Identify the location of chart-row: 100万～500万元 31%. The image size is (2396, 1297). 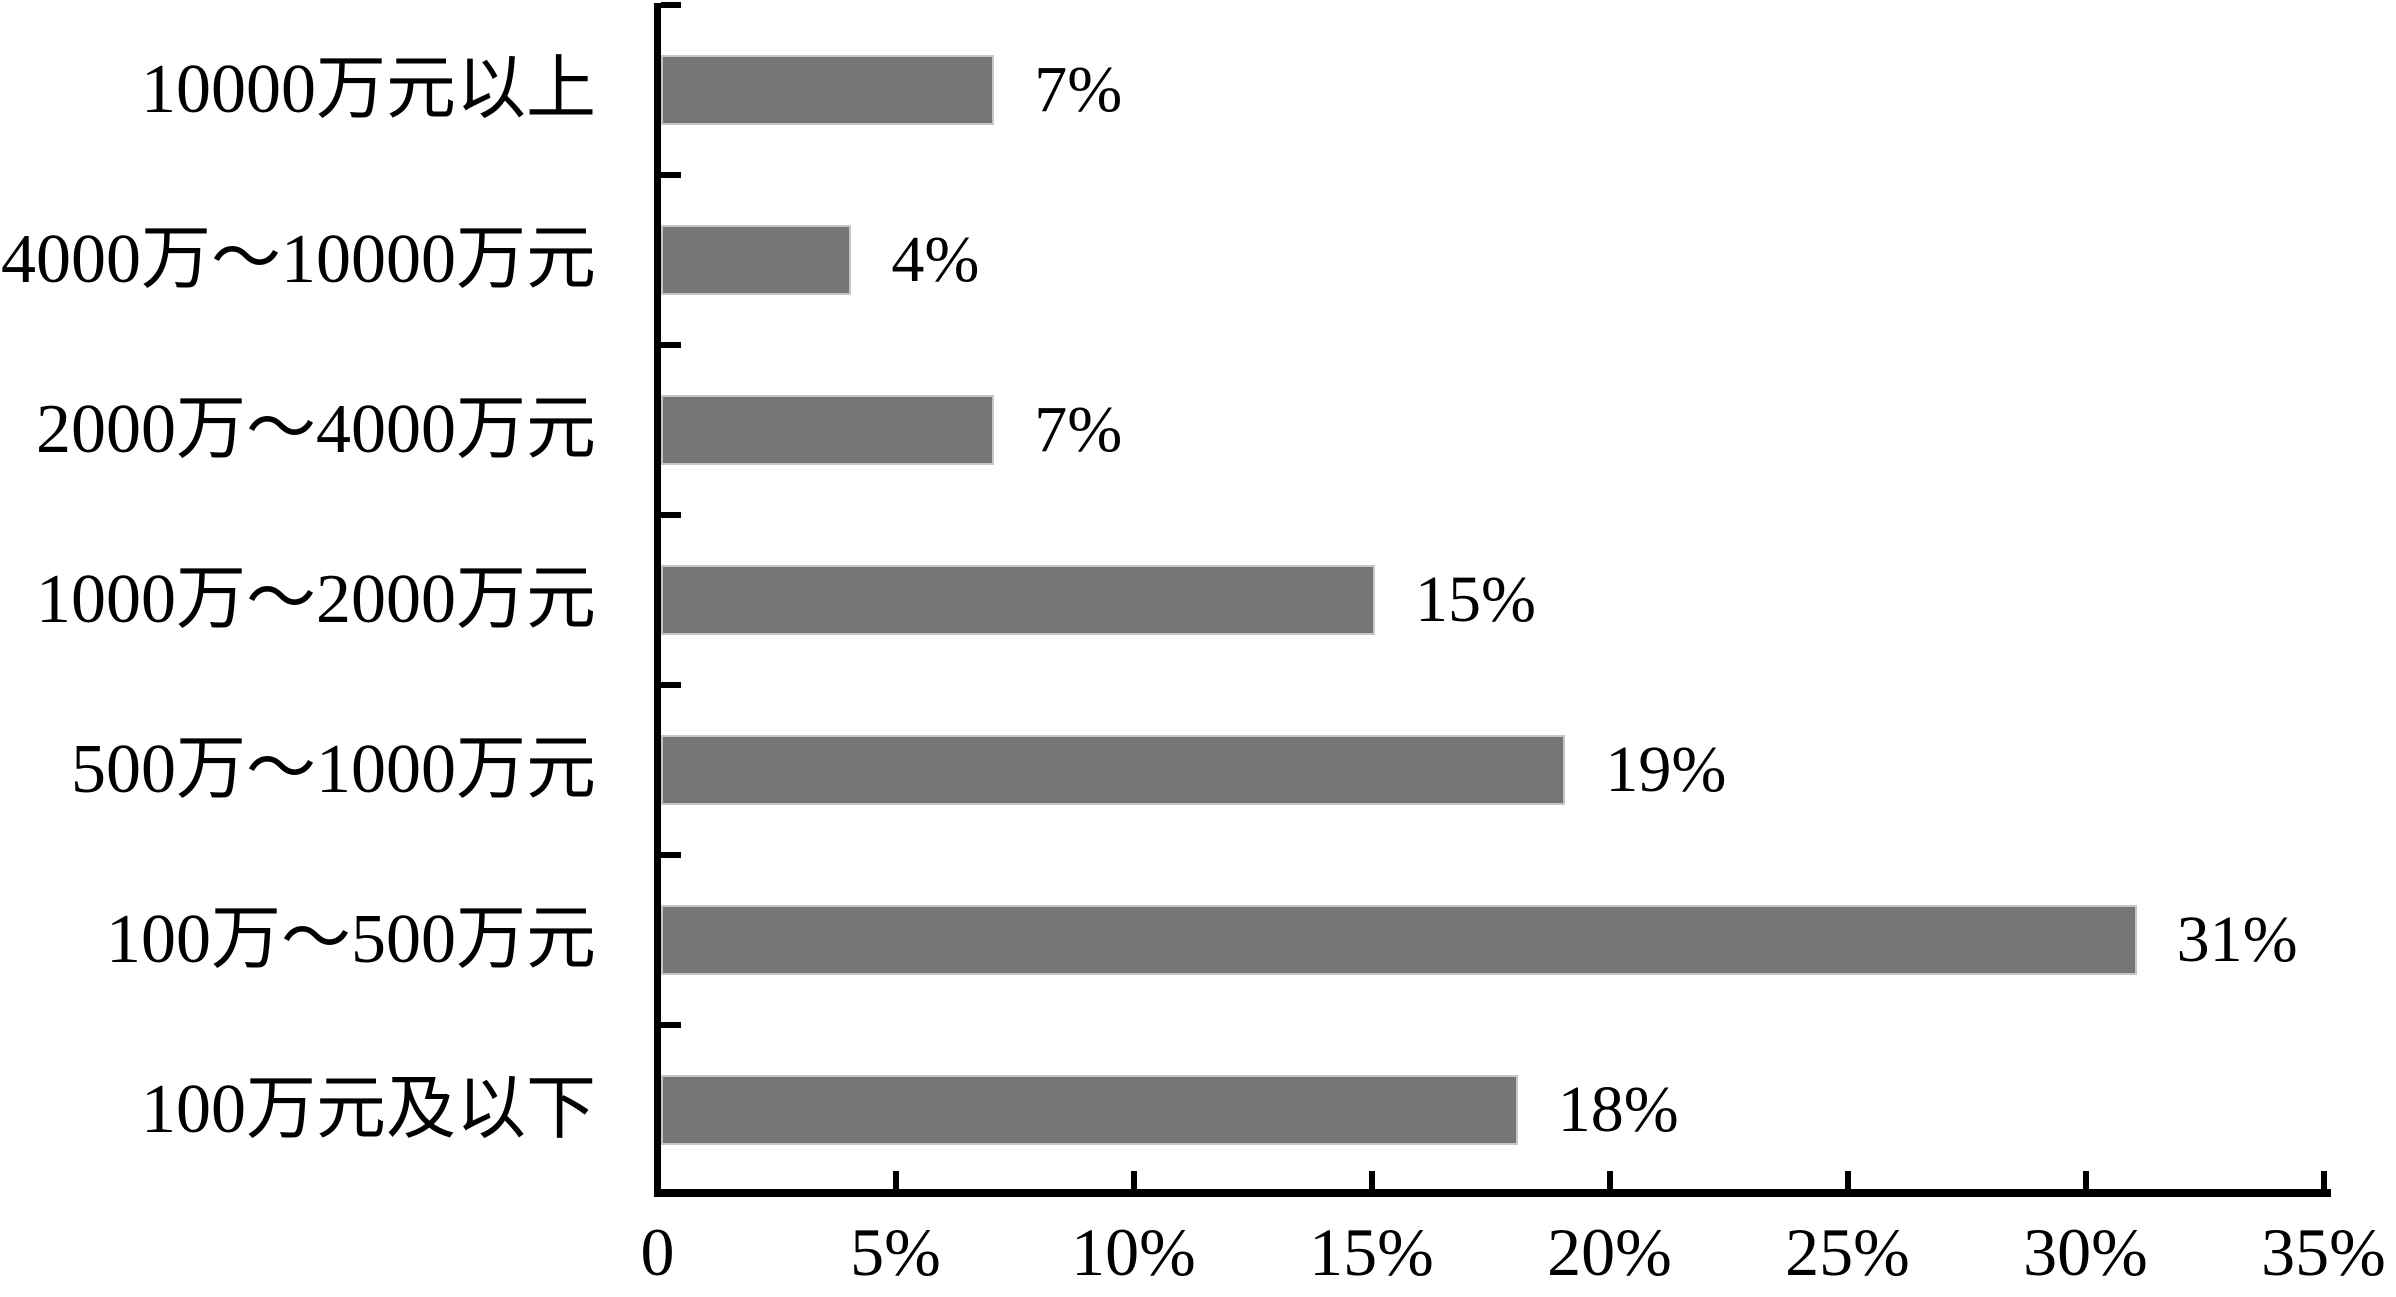
(1198, 940).